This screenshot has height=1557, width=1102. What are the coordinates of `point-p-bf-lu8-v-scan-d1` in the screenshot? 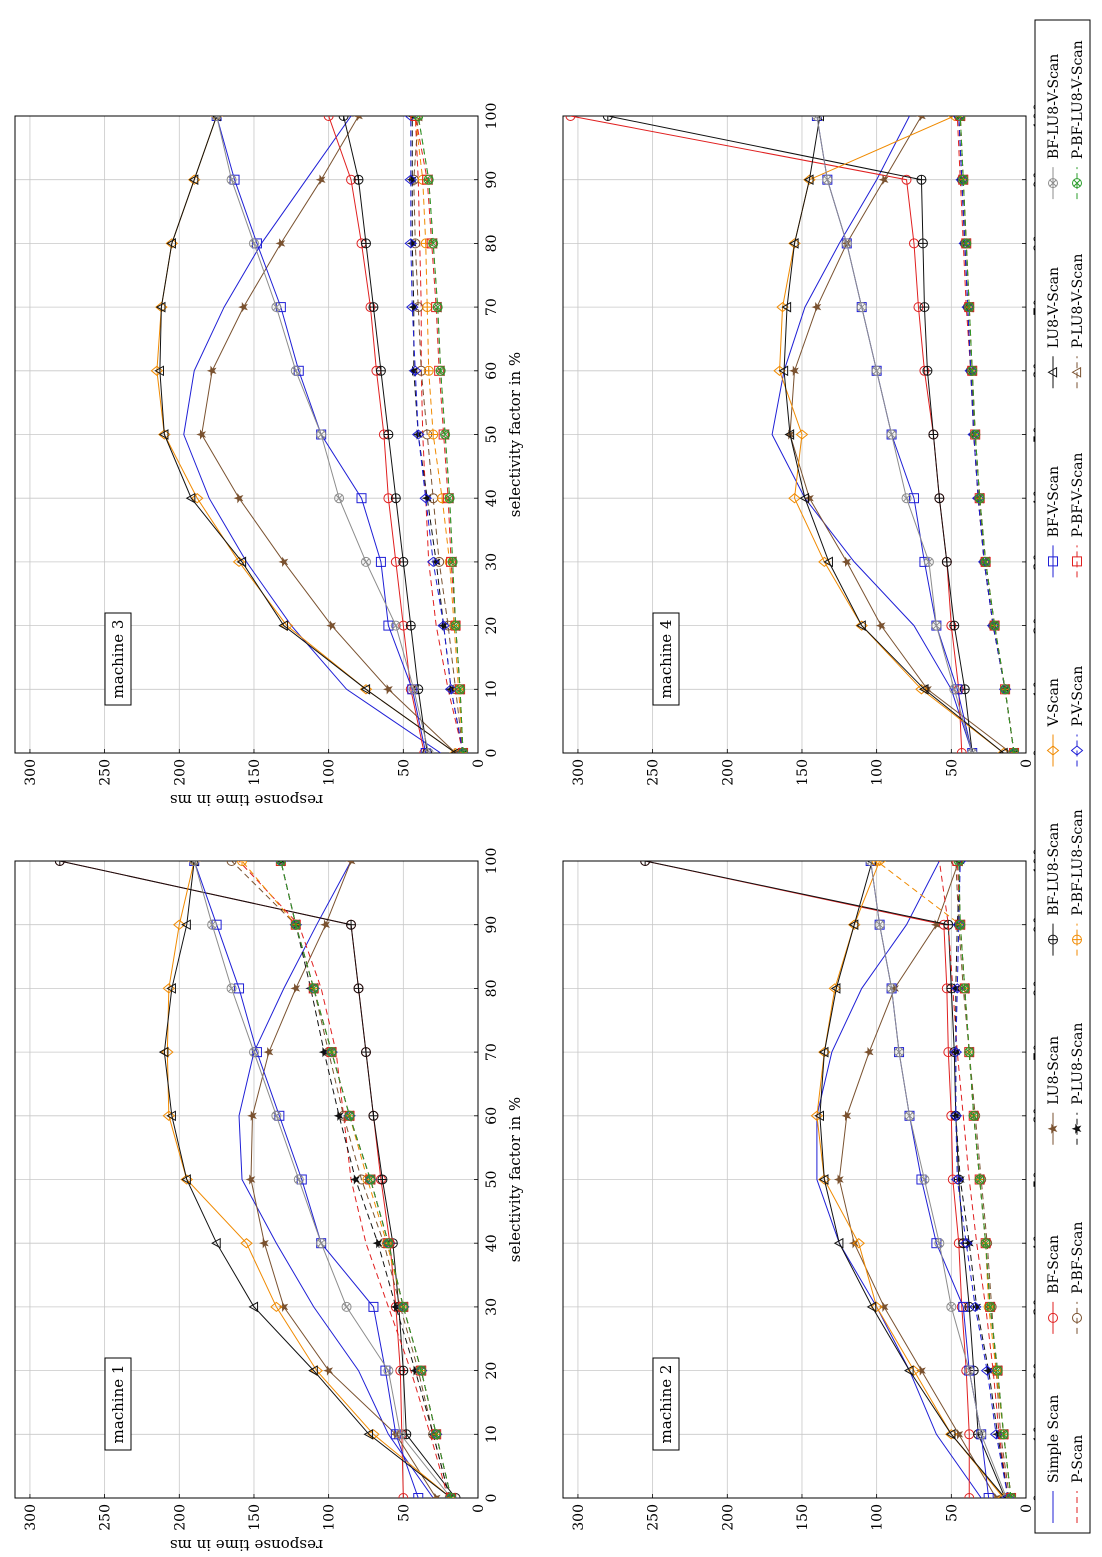 It's located at (1014, 751).